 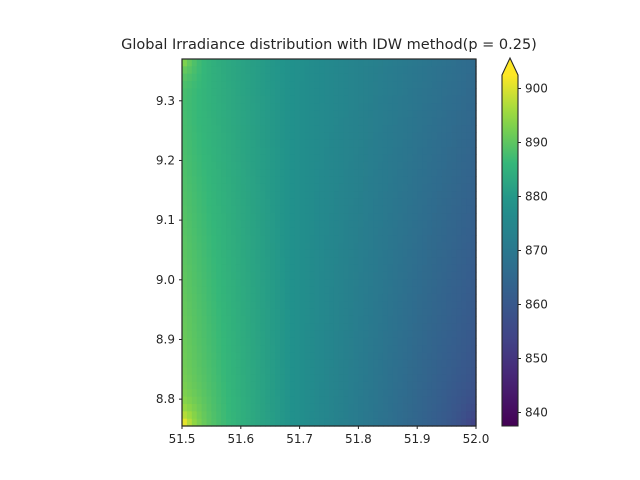 I want to click on x-tick-label: 51.7, so click(x=299, y=439).